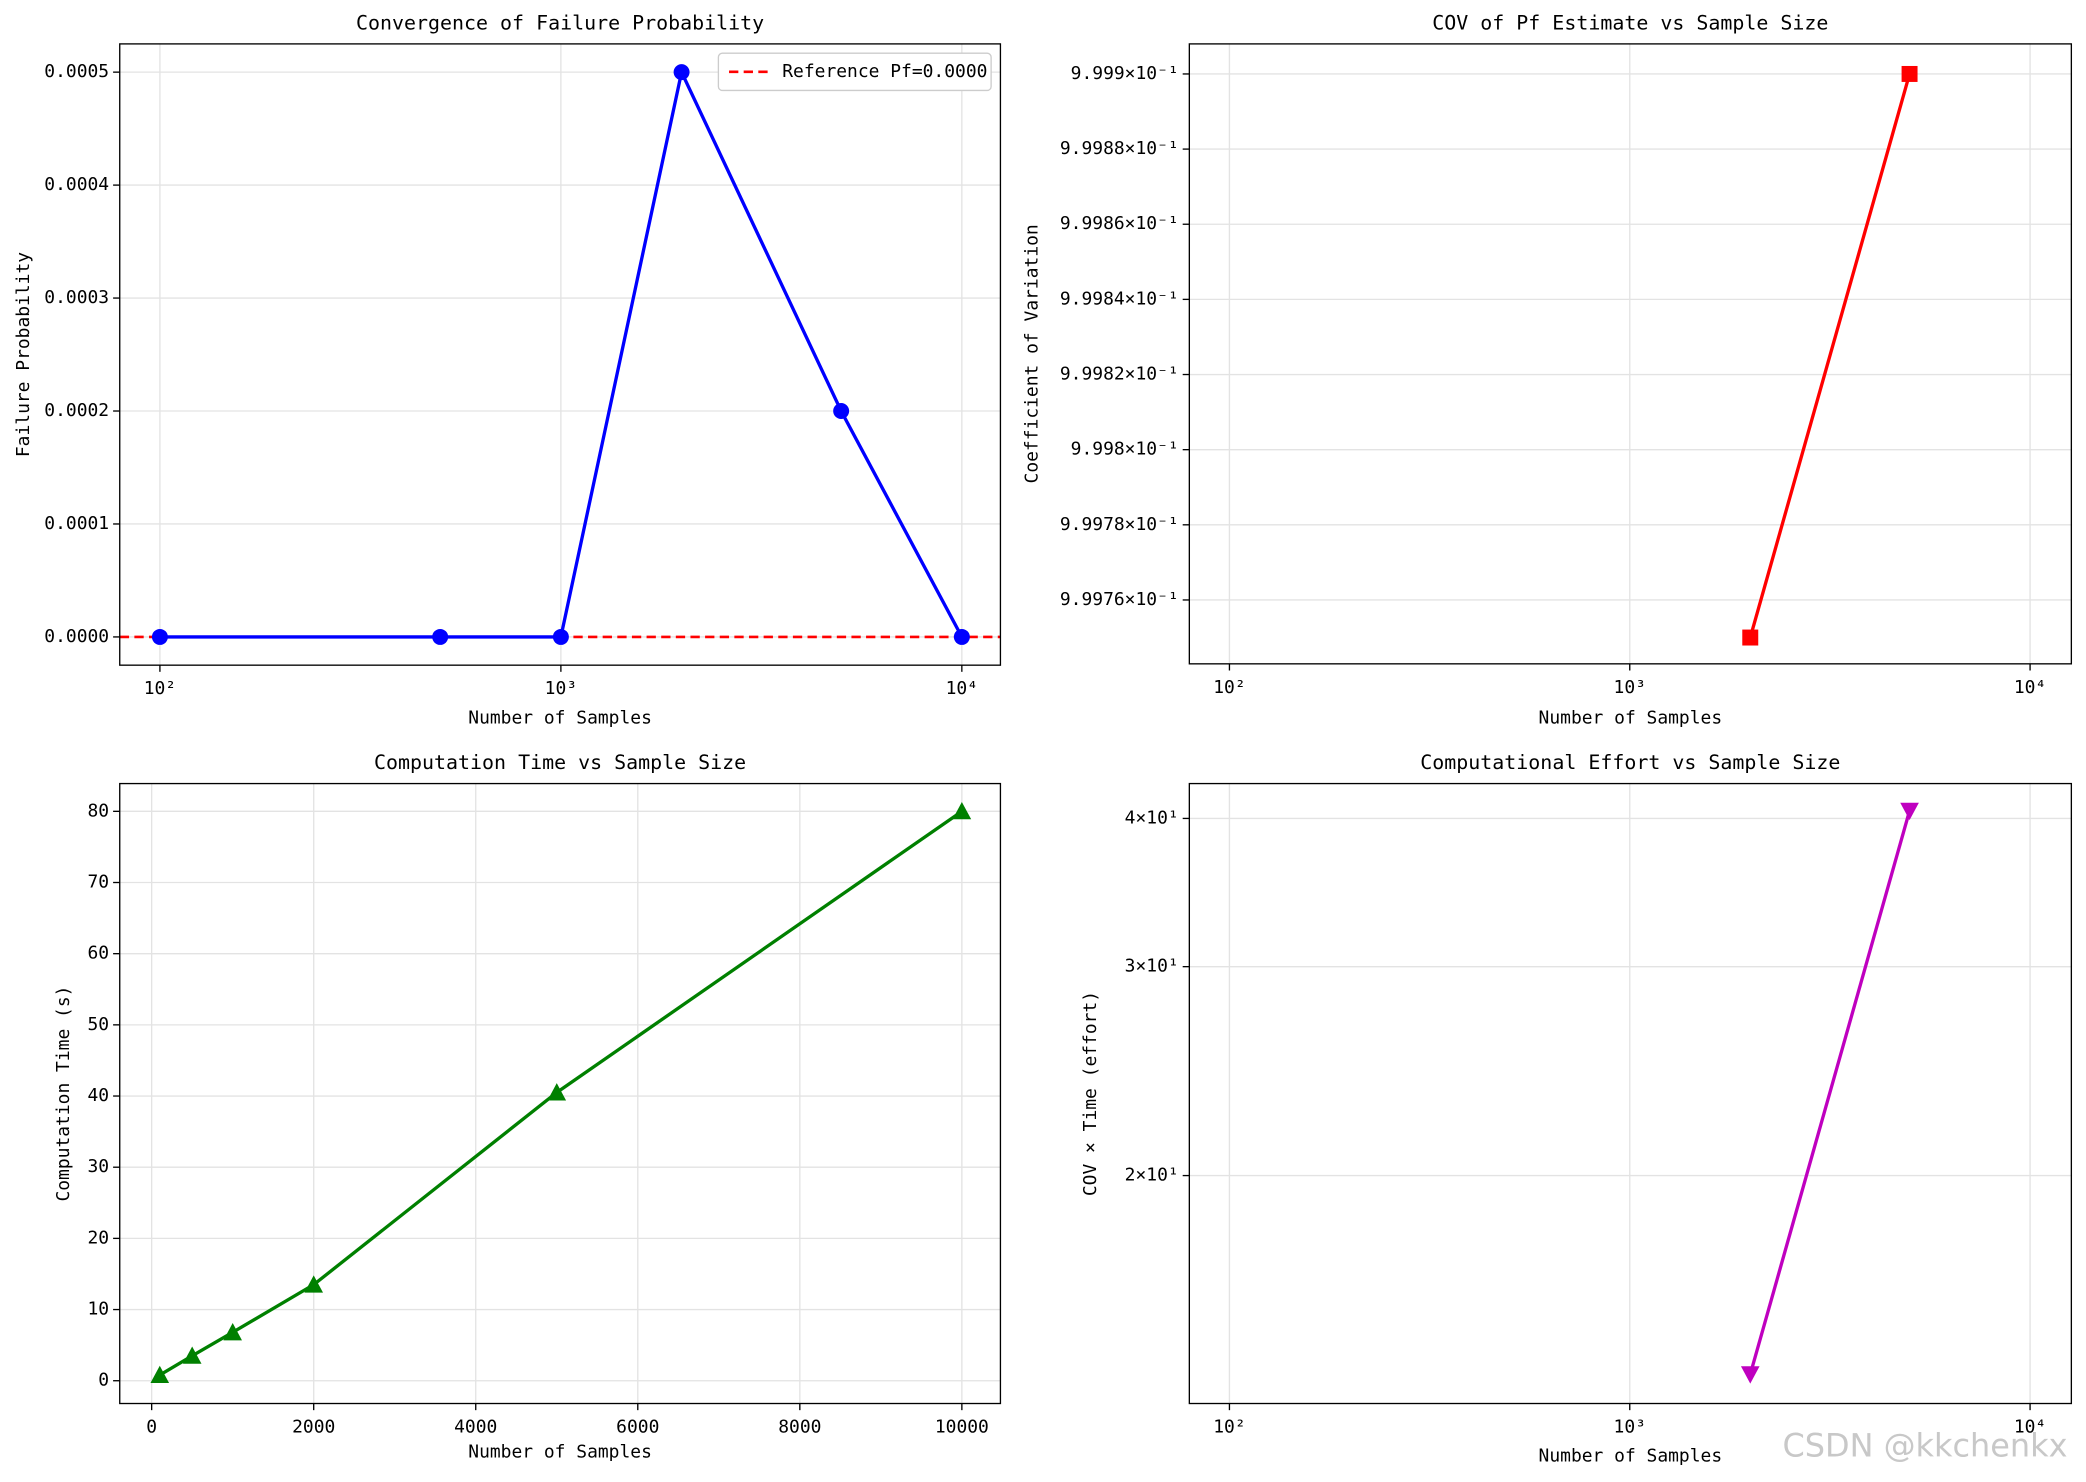 This screenshot has height=1482, width=2086. I want to click on y-tick-label: 9.9978×10⁻¹, so click(1119, 524).